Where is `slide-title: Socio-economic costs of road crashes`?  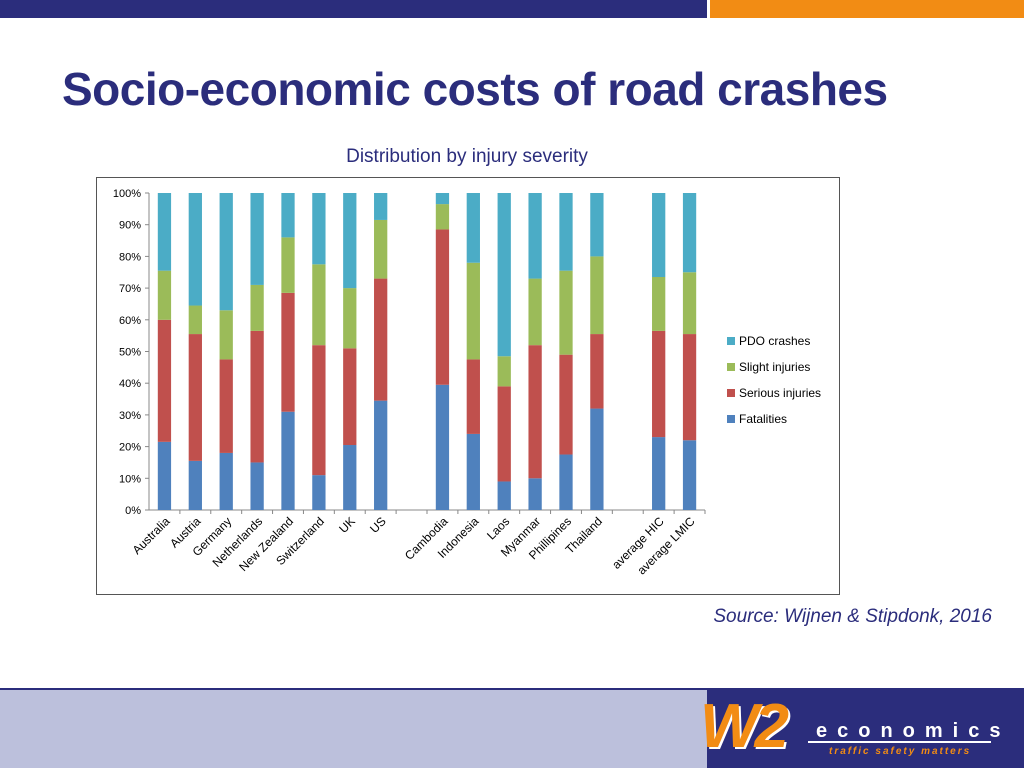 slide-title: Socio-economic costs of road crashes is located at coordinates (475, 89).